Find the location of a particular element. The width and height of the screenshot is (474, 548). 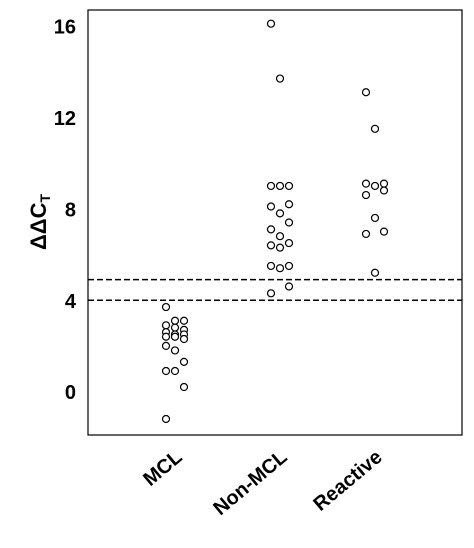

y-label-subscript: T is located at coordinates (45, 198).